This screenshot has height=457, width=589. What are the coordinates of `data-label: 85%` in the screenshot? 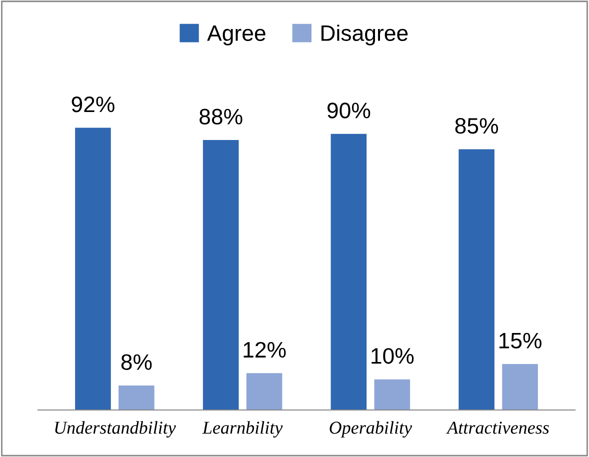 It's located at (476, 126).